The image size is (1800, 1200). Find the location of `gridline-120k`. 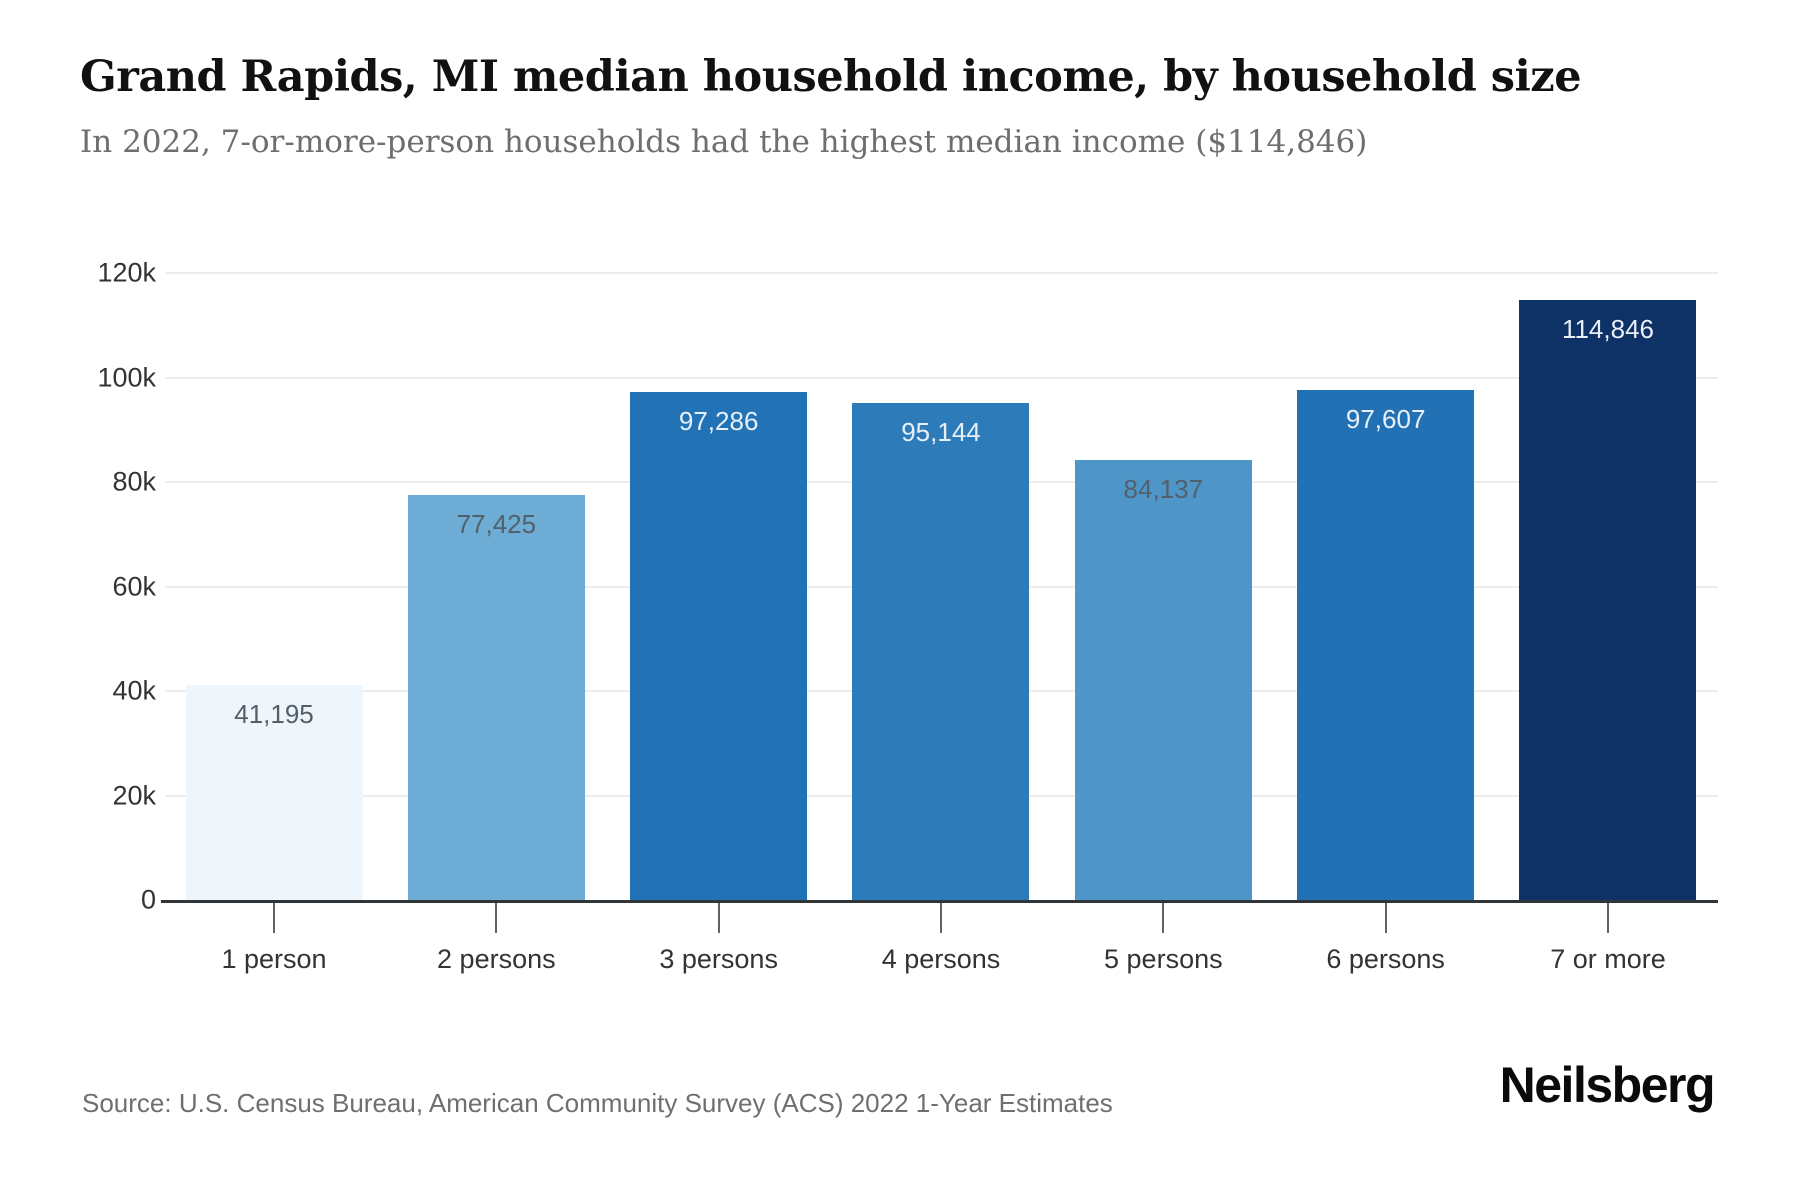

gridline-120k is located at coordinates (941, 273).